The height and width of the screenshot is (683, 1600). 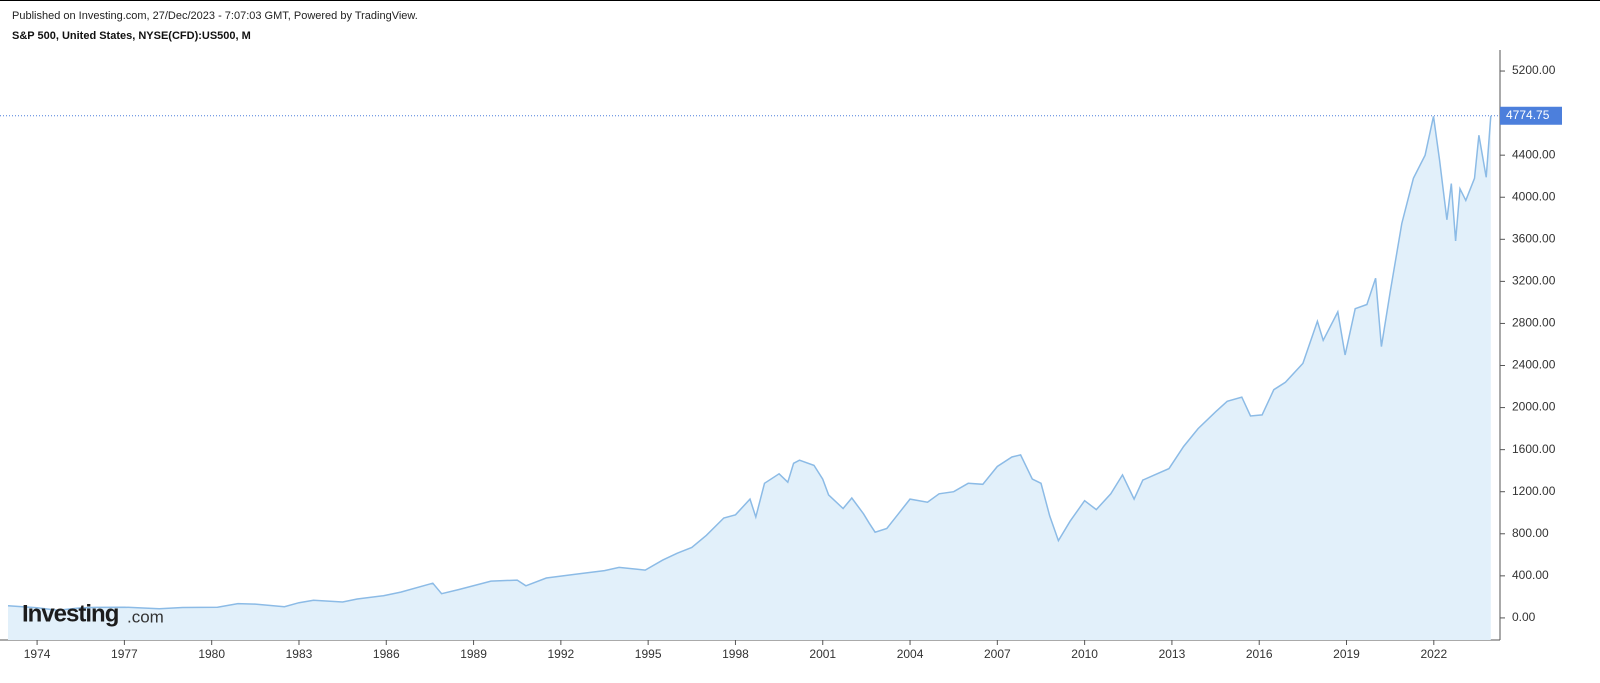 What do you see at coordinates (211, 654) in the screenshot?
I see `x-tick-label: 1980` at bounding box center [211, 654].